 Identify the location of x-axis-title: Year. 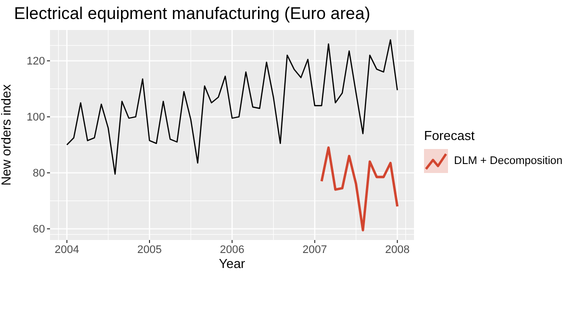
(232, 263).